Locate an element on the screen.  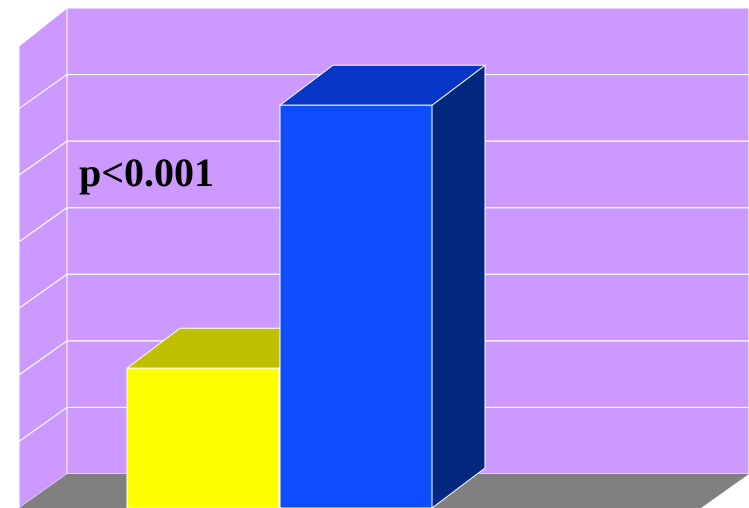
bar-front is located at coordinates (203, 437).